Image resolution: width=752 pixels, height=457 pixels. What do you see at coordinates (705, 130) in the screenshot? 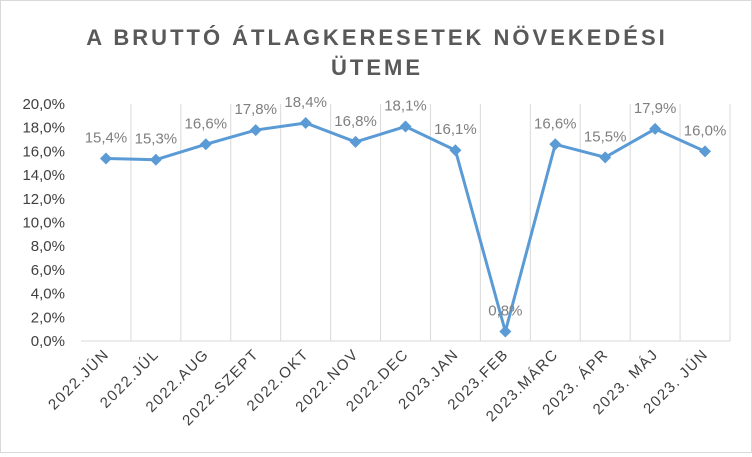
I see `data-label: 16,0%` at bounding box center [705, 130].